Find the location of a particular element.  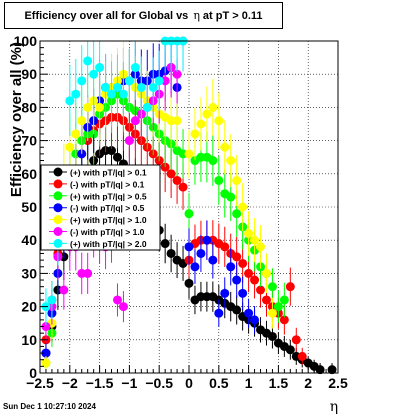

x-tick-label: 0 is located at coordinates (189, 383).